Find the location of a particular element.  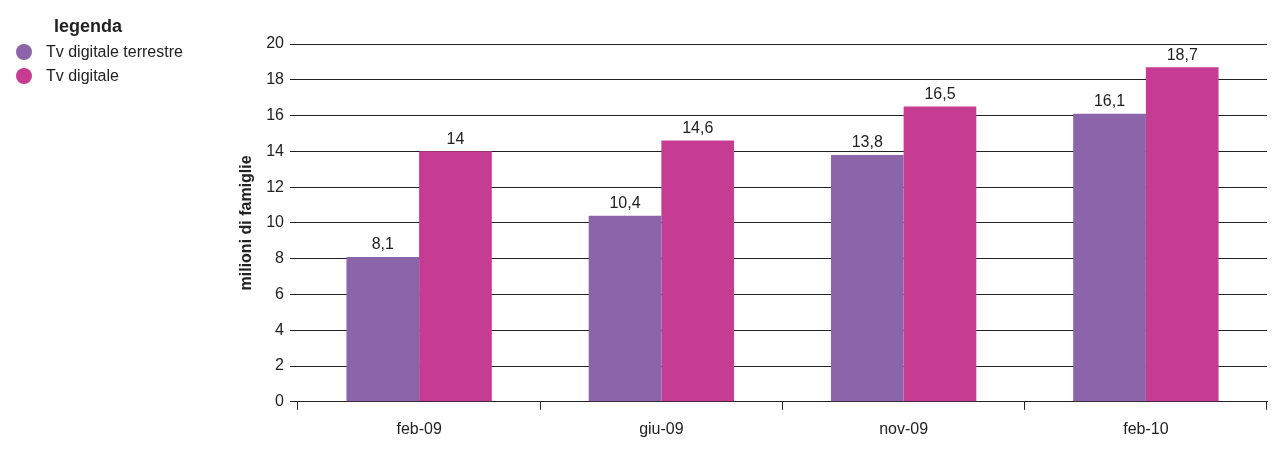

y-tick-label: 18 is located at coordinates (275, 79).